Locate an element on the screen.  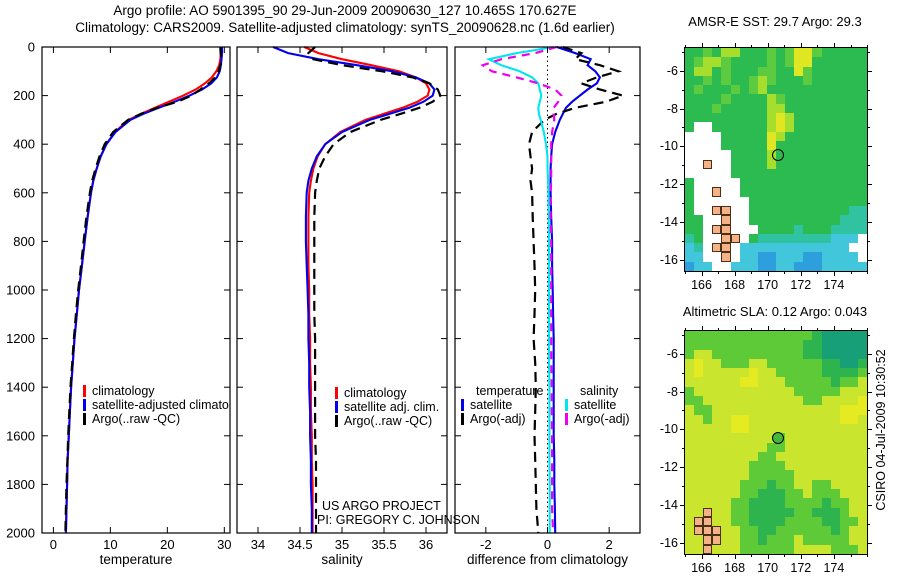
depth-tick-label: 1000 is located at coordinates (20, 290).